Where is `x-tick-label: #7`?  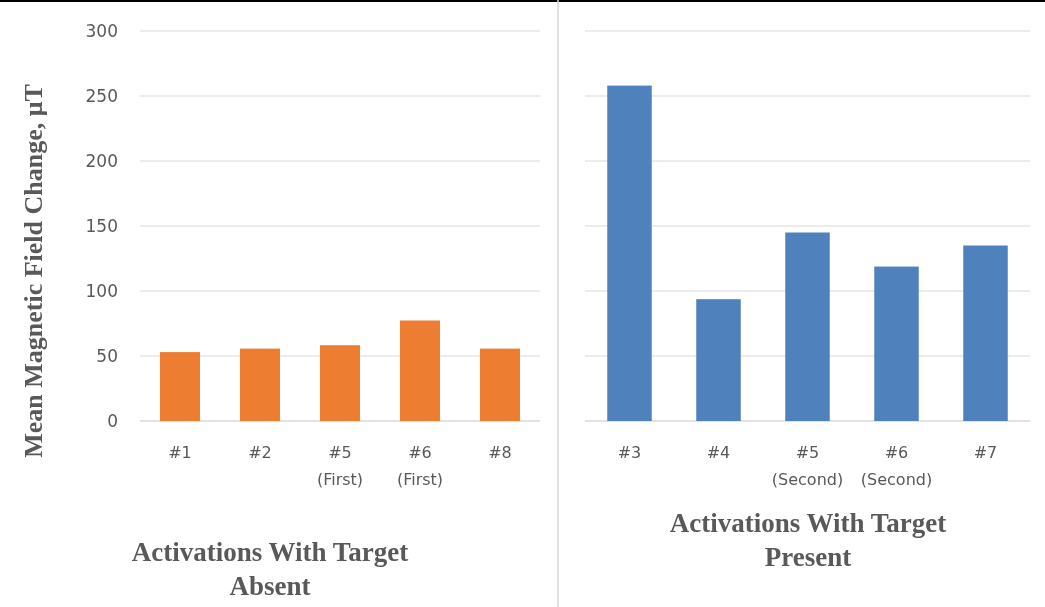
x-tick-label: #7 is located at coordinates (985, 452).